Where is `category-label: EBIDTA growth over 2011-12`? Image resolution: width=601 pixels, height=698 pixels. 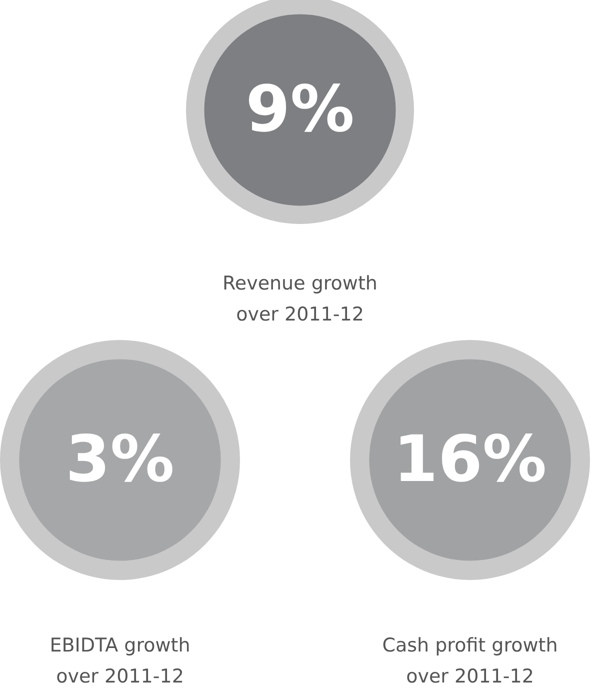
category-label: EBIDTA growth over 2011-12 is located at coordinates (120, 661).